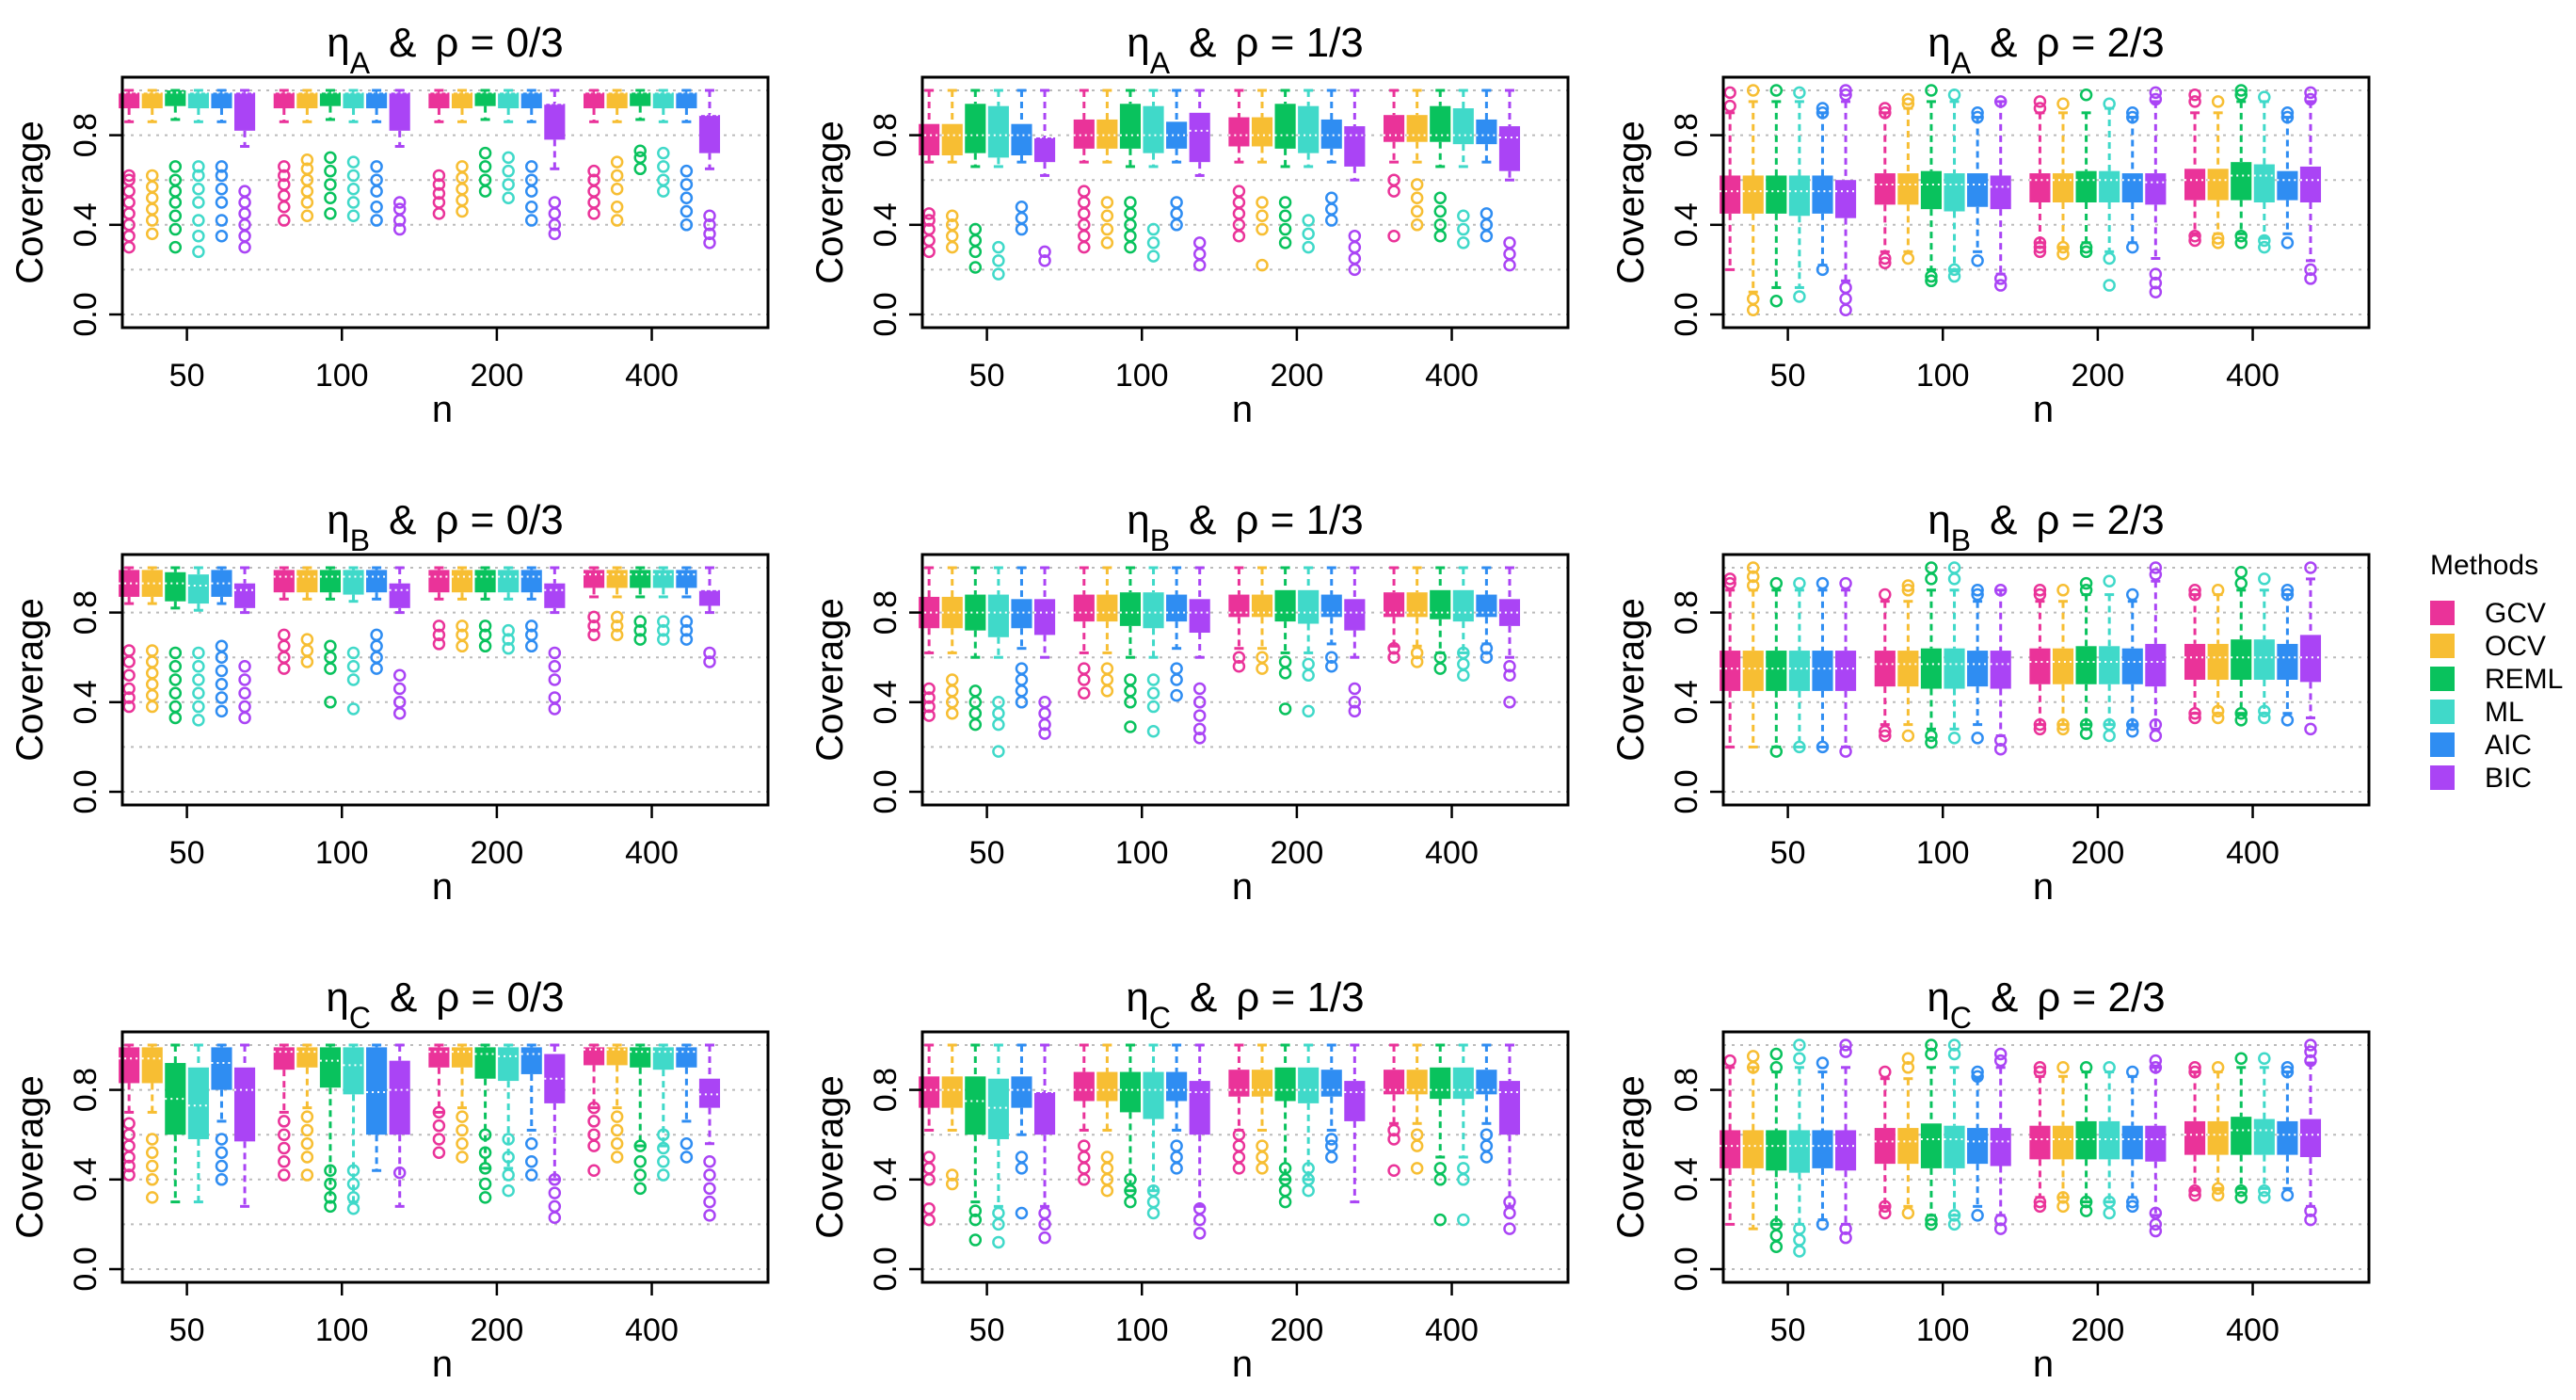 Image resolution: width=2576 pixels, height=1400 pixels. I want to click on box-aic, so click(1486, 1082).